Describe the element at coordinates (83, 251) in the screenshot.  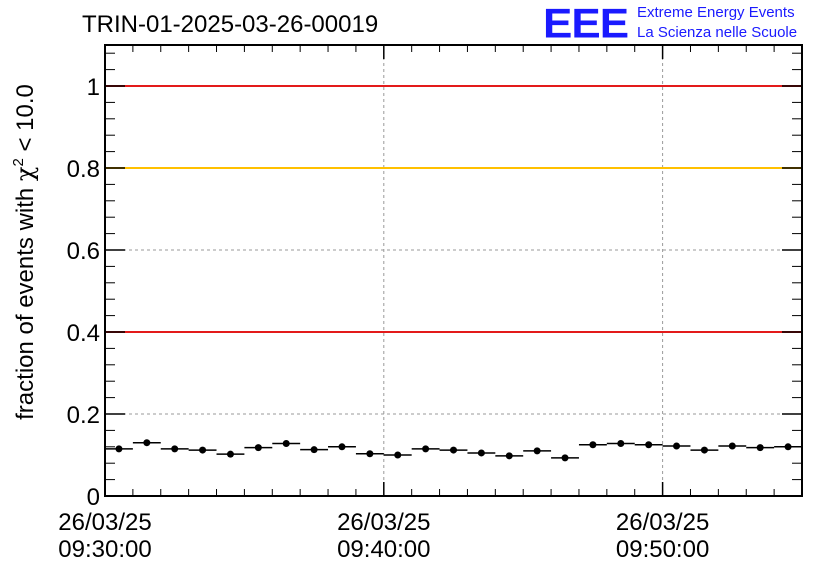
I see `y-tick-label: 0.6` at that location.